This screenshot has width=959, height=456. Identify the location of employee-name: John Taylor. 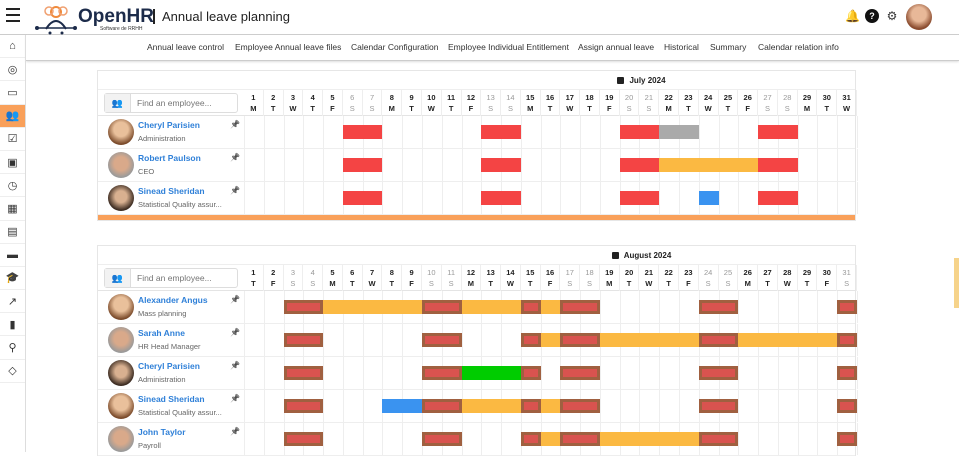
(162, 432).